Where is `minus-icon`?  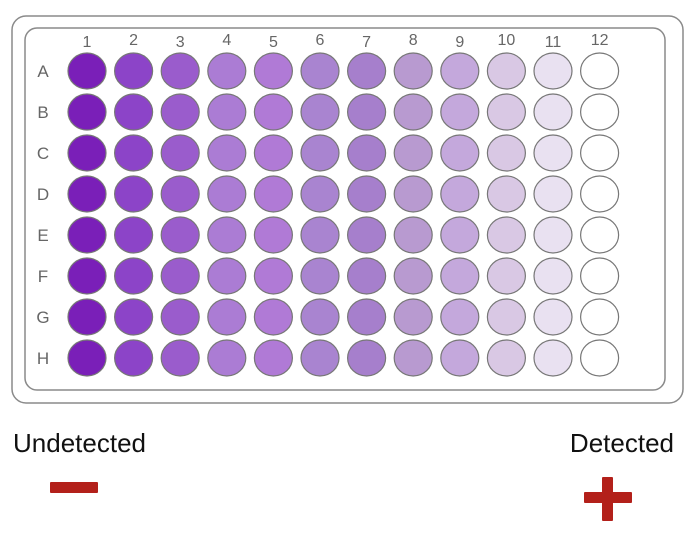 minus-icon is located at coordinates (74, 487).